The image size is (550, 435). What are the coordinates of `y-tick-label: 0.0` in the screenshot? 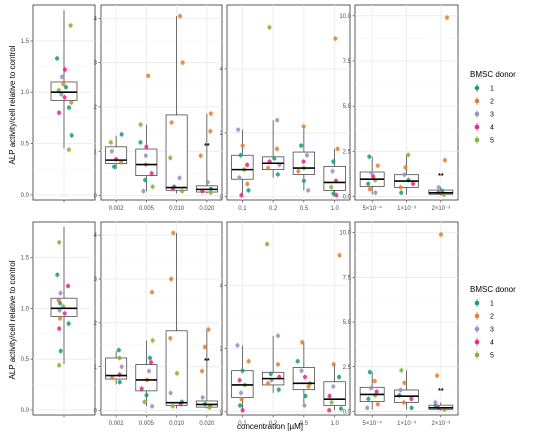 It's located at (347, 197).